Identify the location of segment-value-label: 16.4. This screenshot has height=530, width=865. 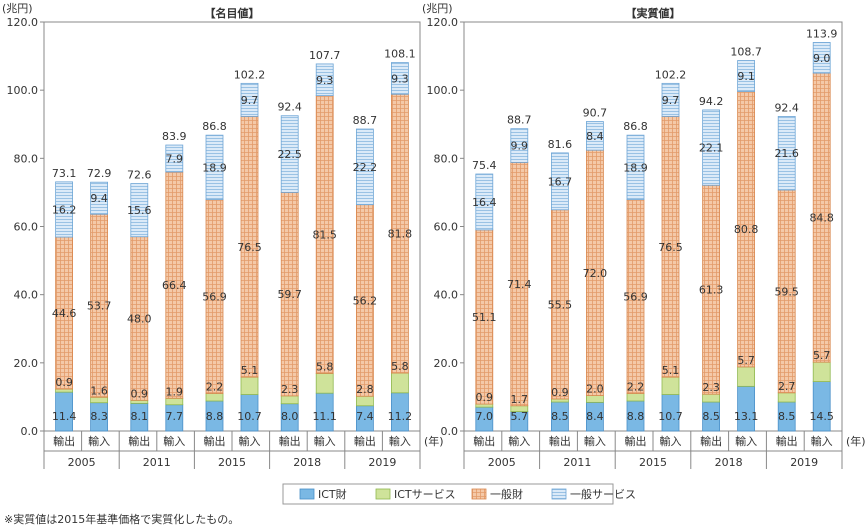
(484, 202).